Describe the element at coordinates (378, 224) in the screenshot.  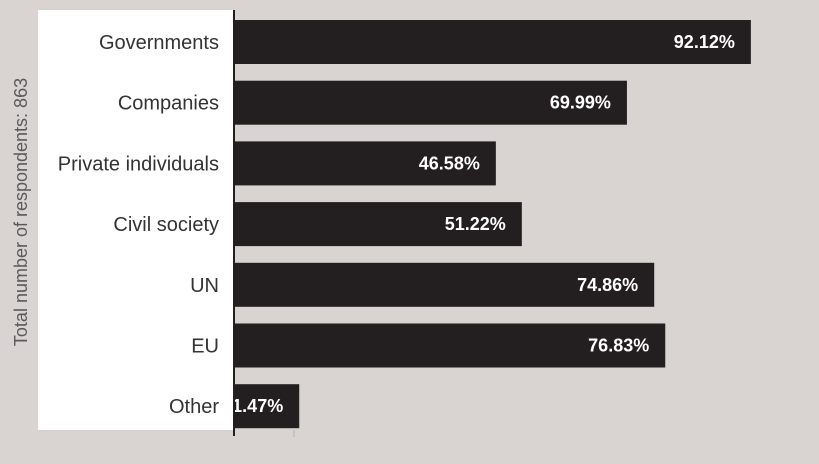
I see `bar-civil-society` at that location.